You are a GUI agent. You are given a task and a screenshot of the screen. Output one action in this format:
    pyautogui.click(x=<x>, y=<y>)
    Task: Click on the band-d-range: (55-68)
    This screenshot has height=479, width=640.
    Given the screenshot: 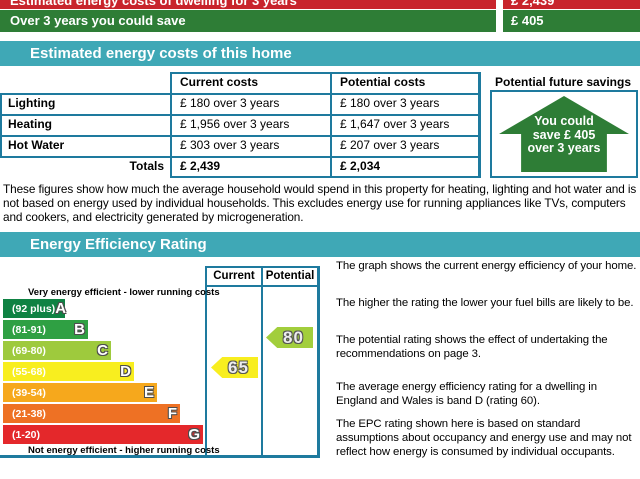 What is the action you would take?
    pyautogui.click(x=29, y=371)
    